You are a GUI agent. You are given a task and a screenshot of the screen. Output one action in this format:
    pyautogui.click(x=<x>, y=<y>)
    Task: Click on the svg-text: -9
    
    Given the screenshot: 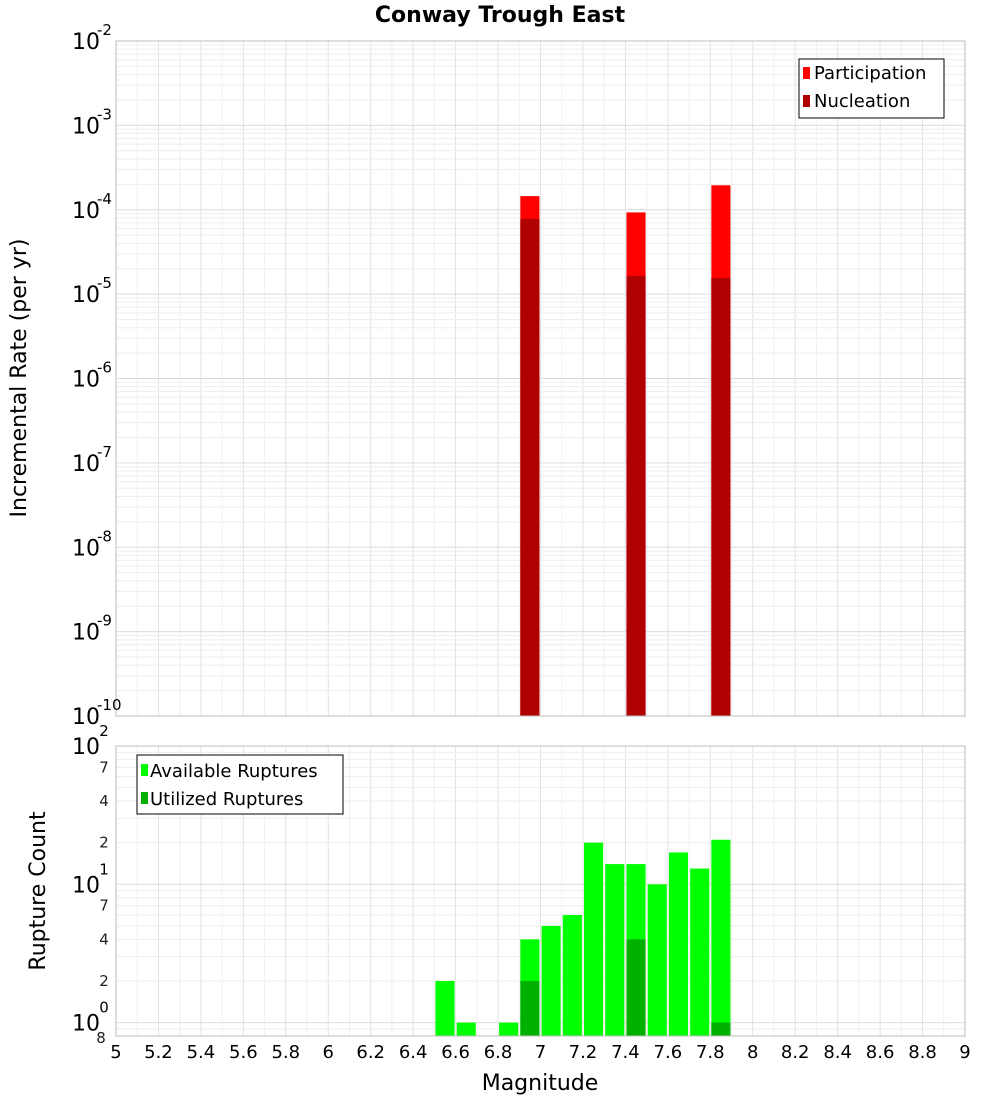 What is the action you would take?
    pyautogui.click(x=104, y=621)
    